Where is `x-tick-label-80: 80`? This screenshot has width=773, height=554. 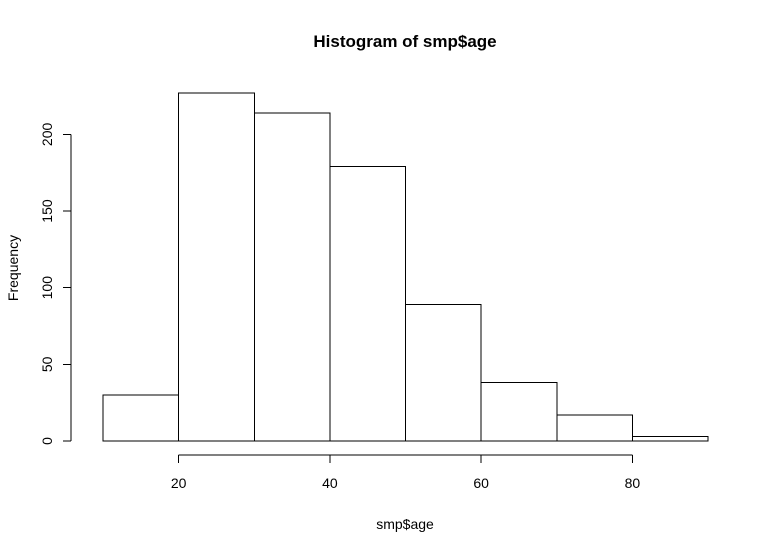 x-tick-label-80: 80 is located at coordinates (633, 483).